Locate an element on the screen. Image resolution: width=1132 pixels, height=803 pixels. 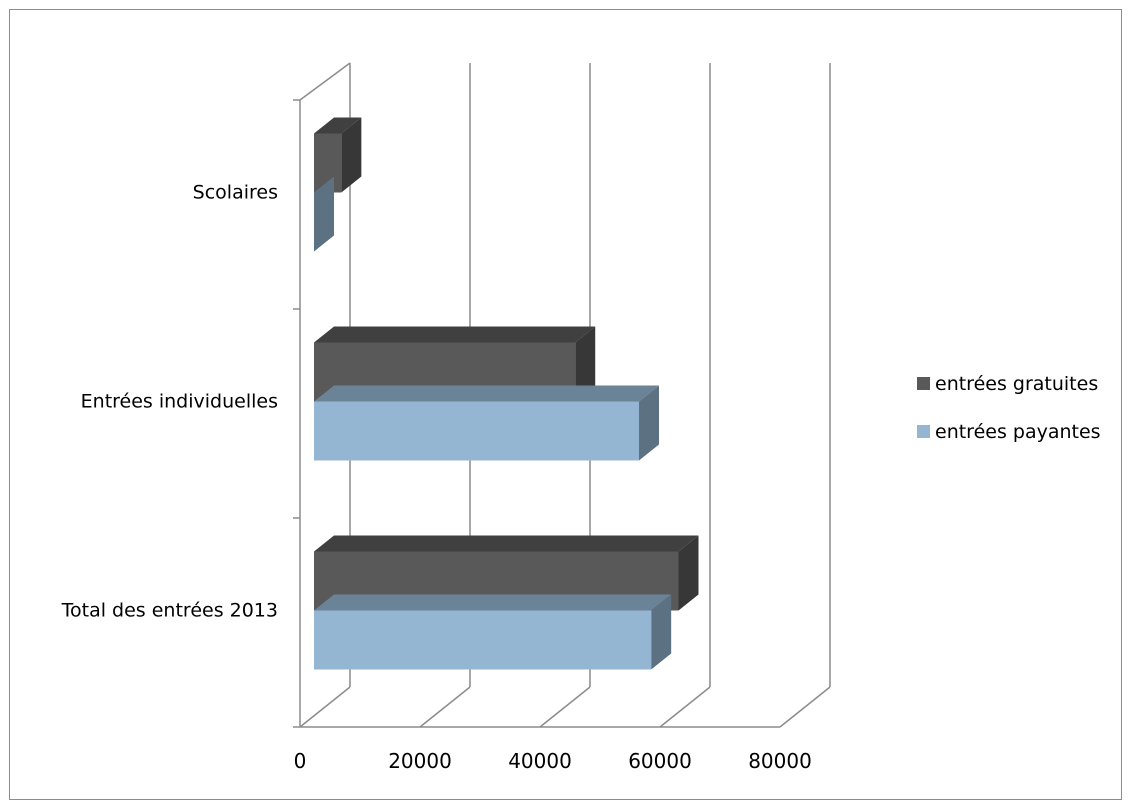
side-wall-top-edge is located at coordinates (325, 81).